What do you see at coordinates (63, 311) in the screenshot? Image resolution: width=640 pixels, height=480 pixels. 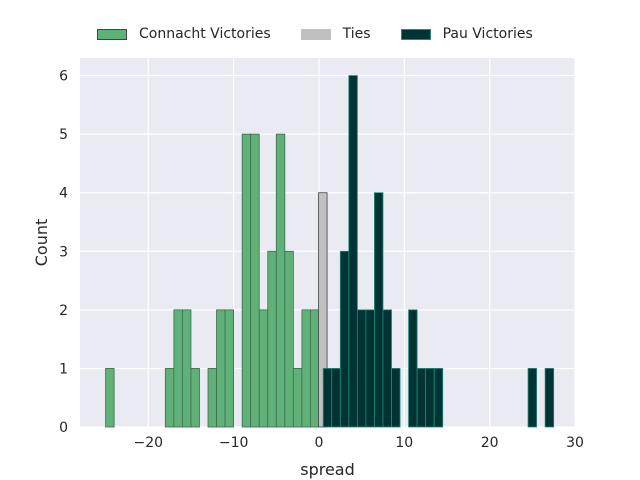 I see `y-tick-label: 2` at bounding box center [63, 311].